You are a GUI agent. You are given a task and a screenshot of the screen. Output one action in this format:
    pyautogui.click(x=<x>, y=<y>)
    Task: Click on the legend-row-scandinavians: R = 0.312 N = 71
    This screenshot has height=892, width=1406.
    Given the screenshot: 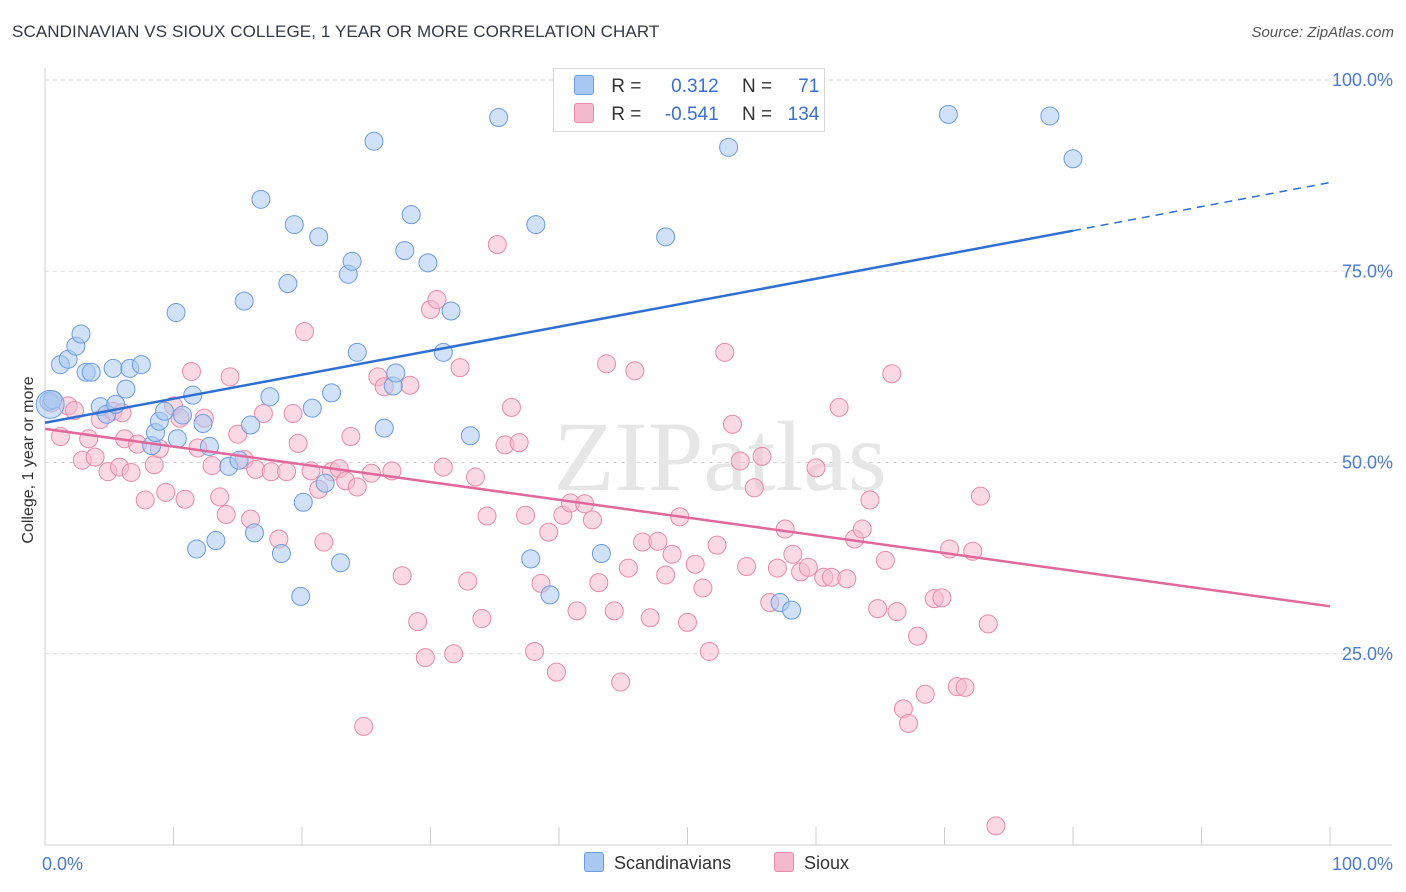 What is the action you would take?
    pyautogui.click(x=696, y=86)
    